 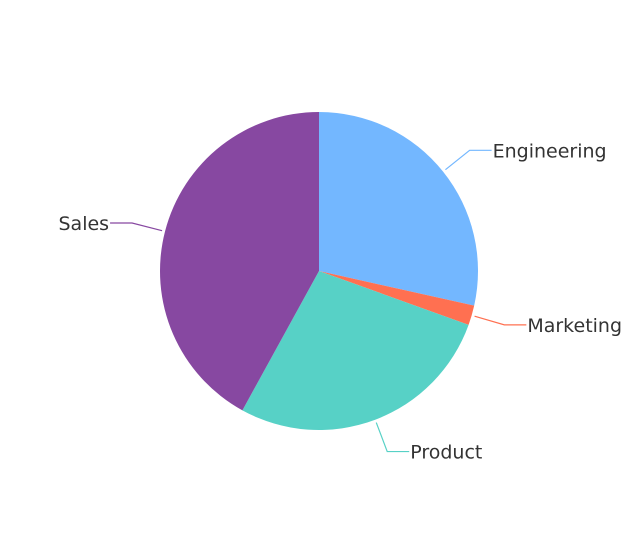 I want to click on pie-slice-sales, so click(x=239, y=261).